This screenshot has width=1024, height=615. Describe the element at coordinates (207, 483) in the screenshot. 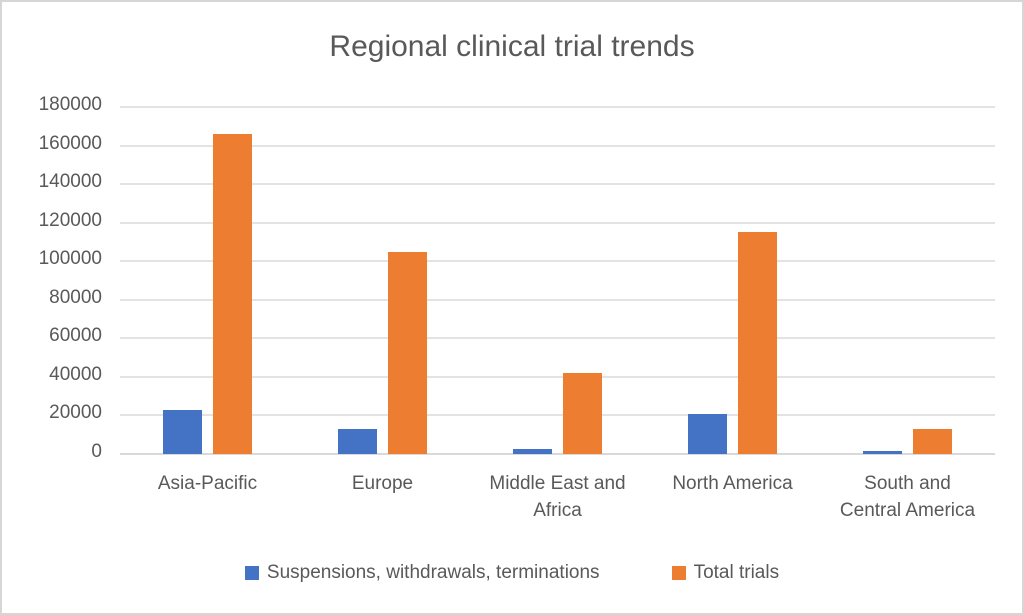

I see `x-category-label-asia-pacific: Asia-Pacific` at that location.